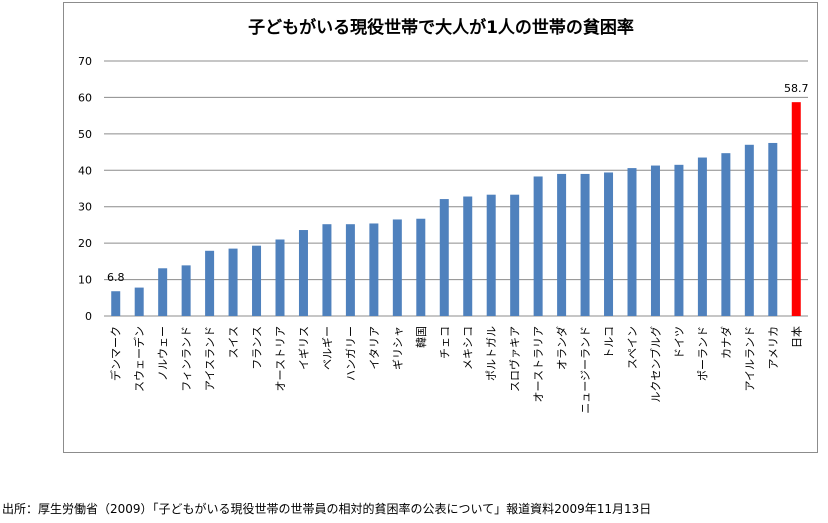  I want to click on x-category-label: オーストリア, so click(280, 358).